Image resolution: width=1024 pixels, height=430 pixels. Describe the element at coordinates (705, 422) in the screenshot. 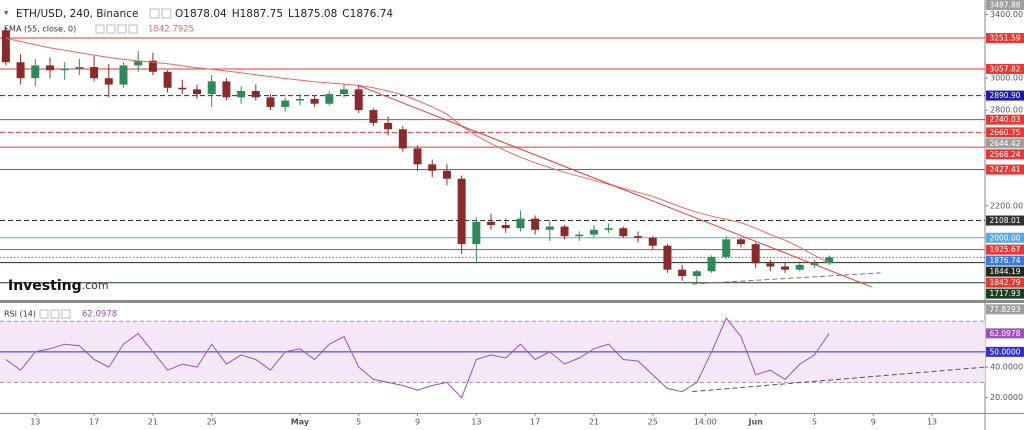

I see `x-tick-label: 14:00` at that location.